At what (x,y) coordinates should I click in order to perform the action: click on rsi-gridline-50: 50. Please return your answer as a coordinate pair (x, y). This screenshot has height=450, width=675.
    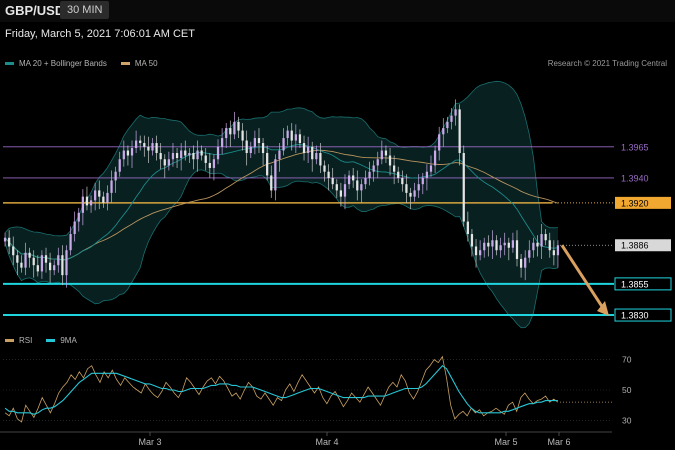
    Looking at the image, I should click on (317, 390).